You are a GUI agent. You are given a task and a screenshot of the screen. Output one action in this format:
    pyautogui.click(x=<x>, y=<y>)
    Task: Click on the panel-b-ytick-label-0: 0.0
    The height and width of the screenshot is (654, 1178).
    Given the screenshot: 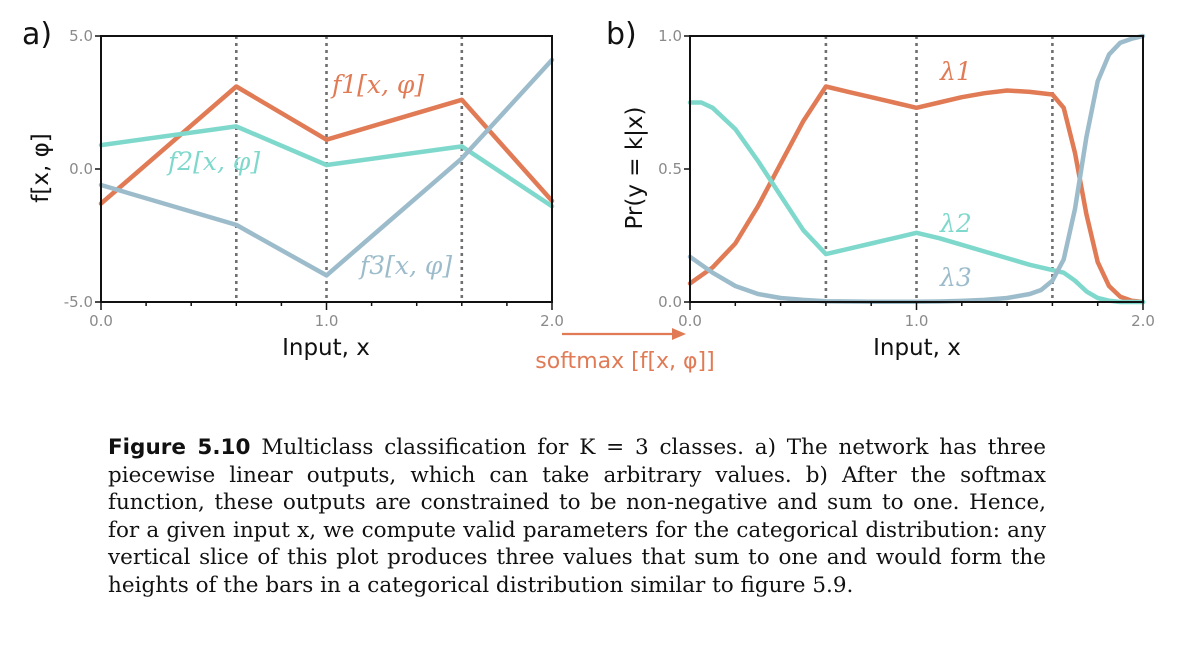 What is the action you would take?
    pyautogui.click(x=670, y=302)
    